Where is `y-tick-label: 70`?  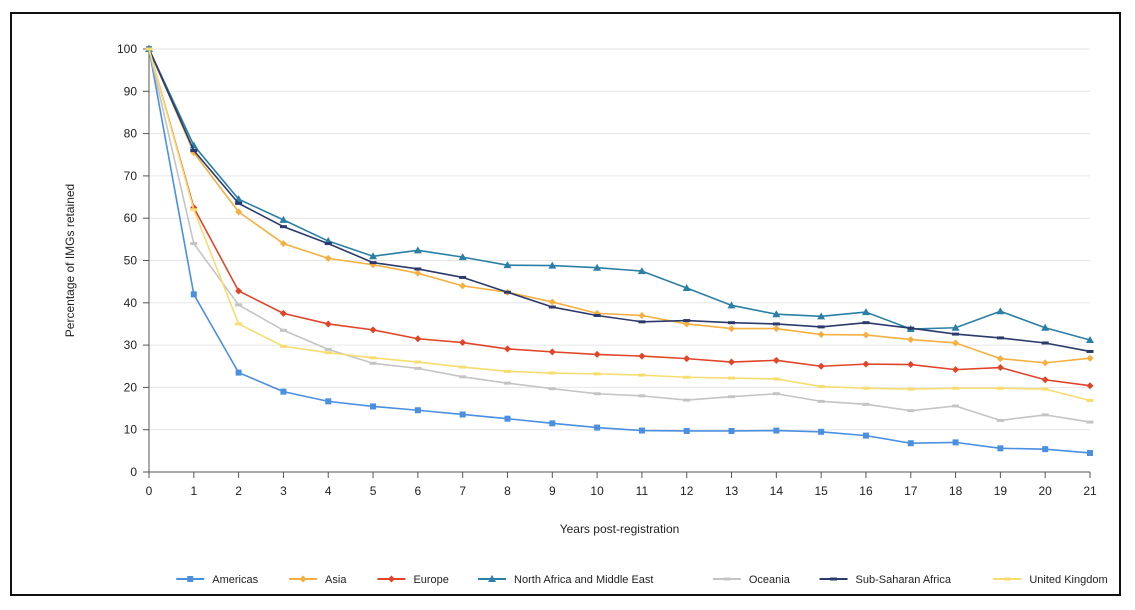
y-tick-label: 70 is located at coordinates (131, 176).